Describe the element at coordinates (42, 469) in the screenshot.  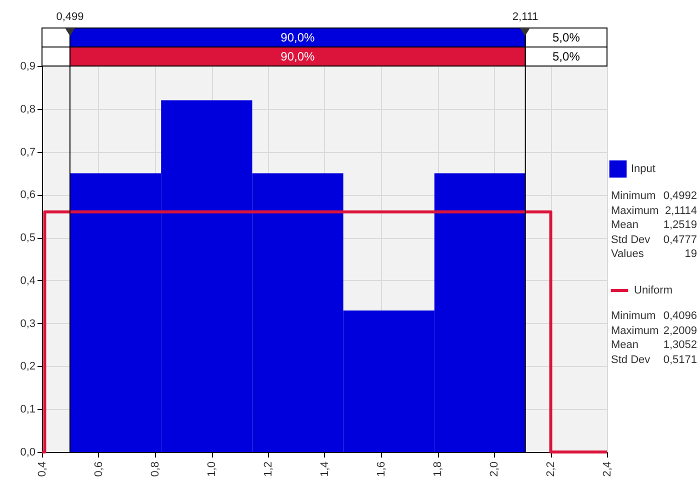
I see `x-tick-label: 0,4` at that location.